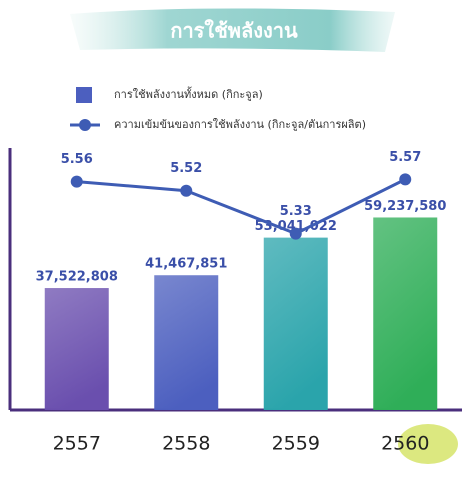 This screenshot has height=484, width=469. What do you see at coordinates (186, 444) in the screenshot?
I see `x-tick-label: 2558` at bounding box center [186, 444].